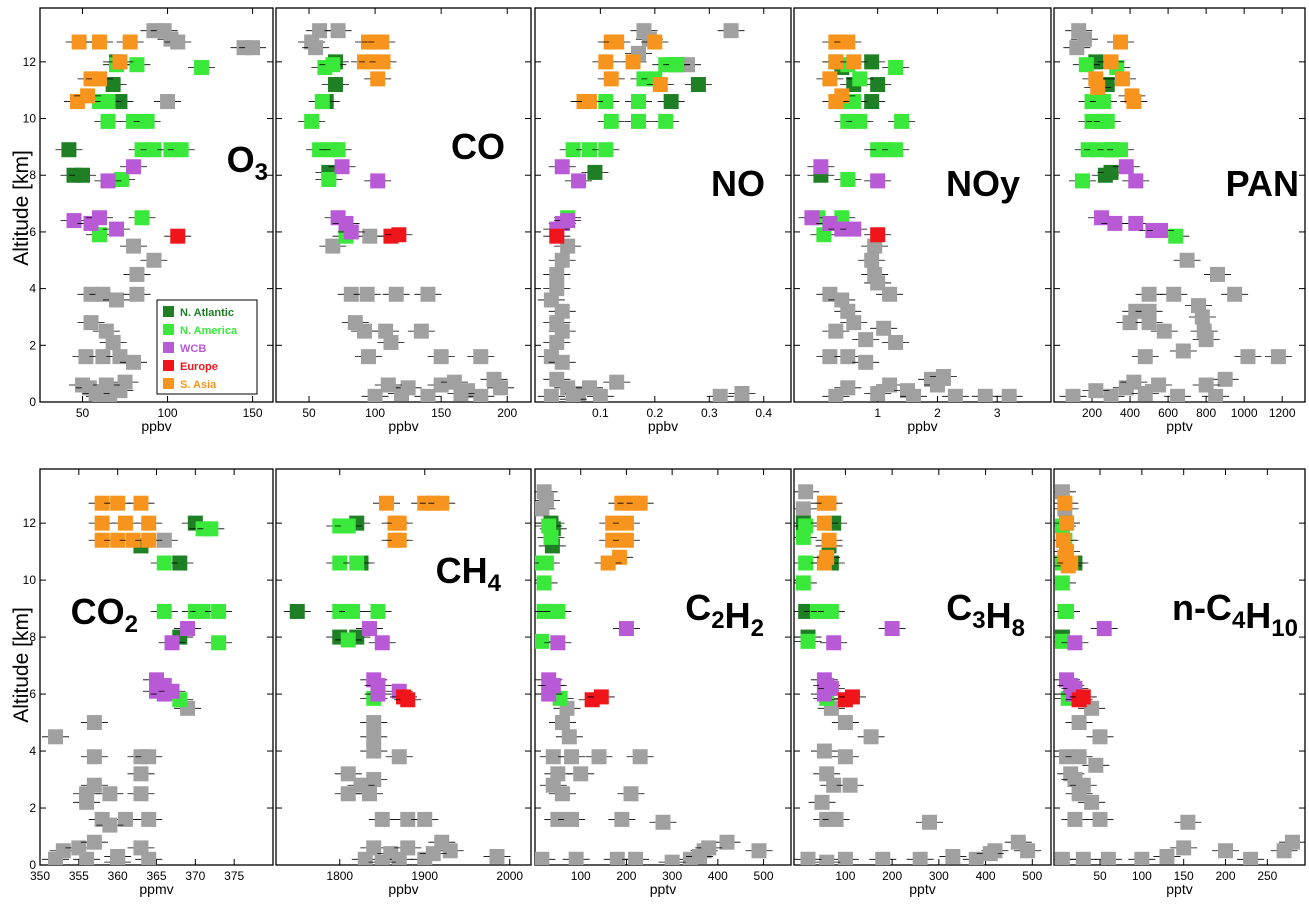 This screenshot has width=1309, height=905. I want to click on y-axis-label-bottom: Altitude [km], so click(21, 665).